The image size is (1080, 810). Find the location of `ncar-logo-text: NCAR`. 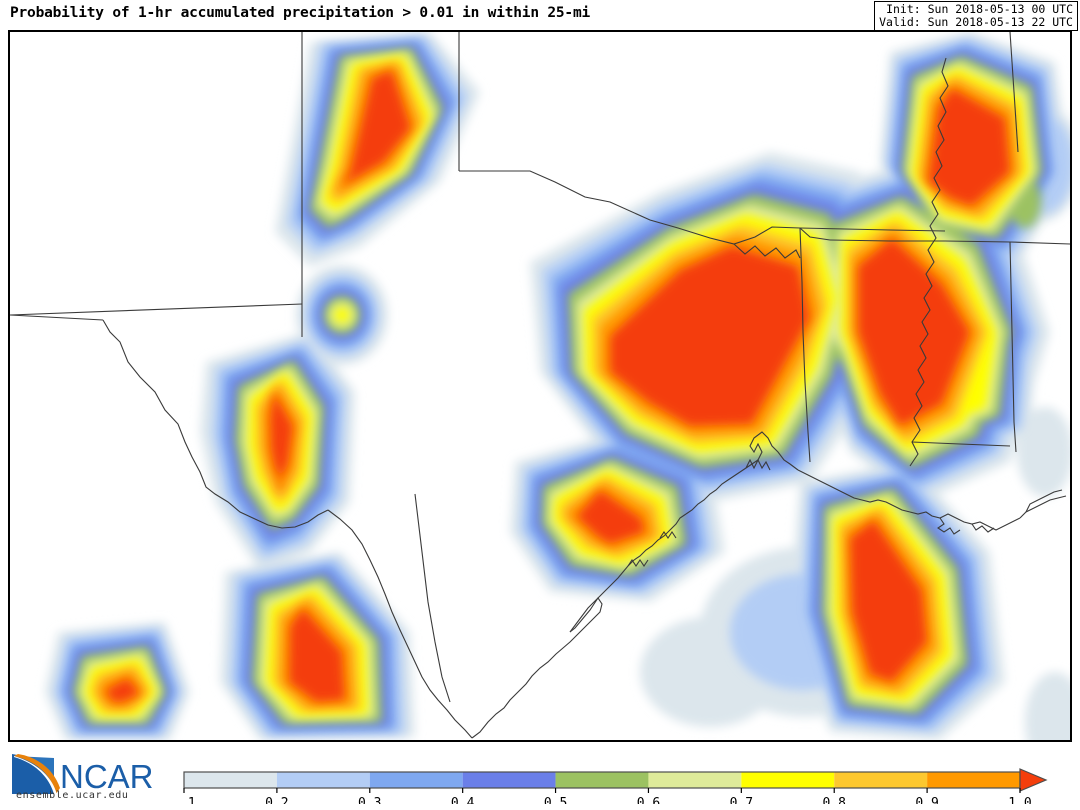

ncar-logo-text: NCAR is located at coordinates (107, 776).